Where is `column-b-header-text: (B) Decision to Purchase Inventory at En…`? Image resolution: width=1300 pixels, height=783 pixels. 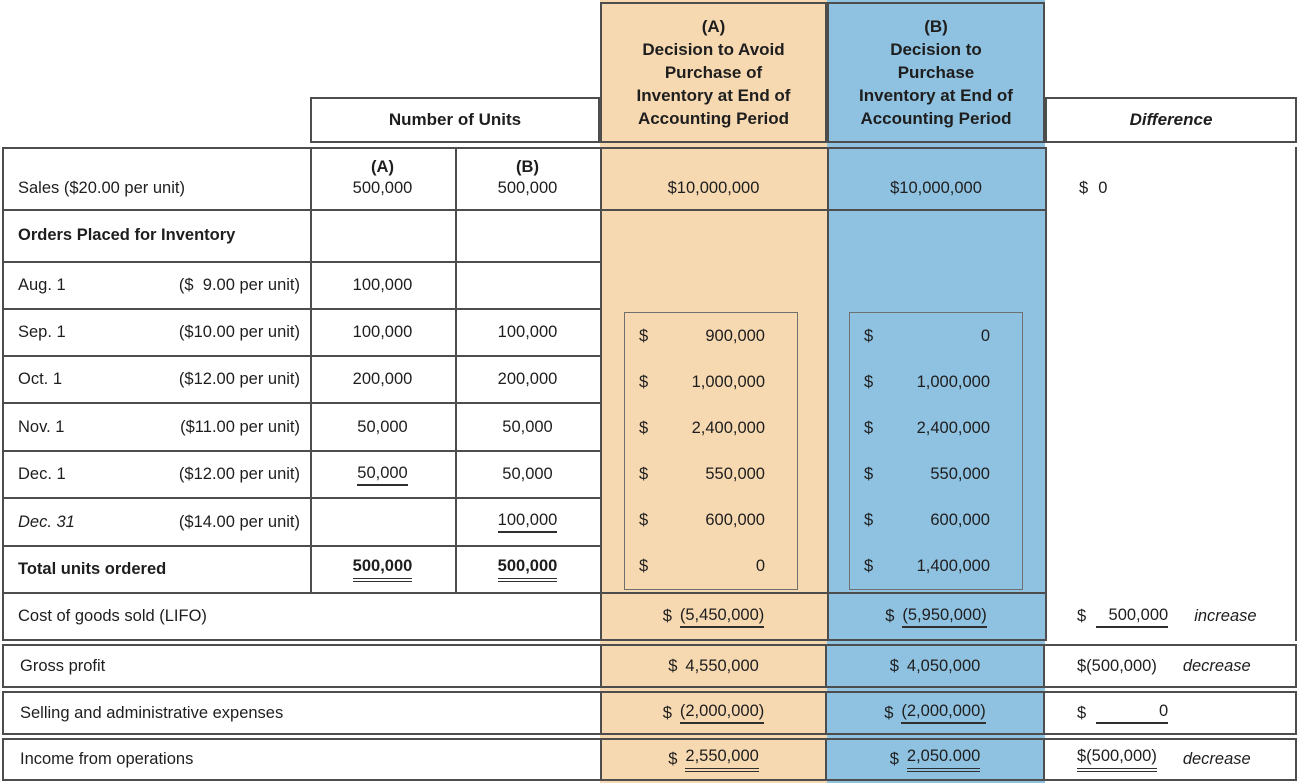 column-b-header-text: (B) Decision to Purchase Inventory at En… is located at coordinates (936, 72).